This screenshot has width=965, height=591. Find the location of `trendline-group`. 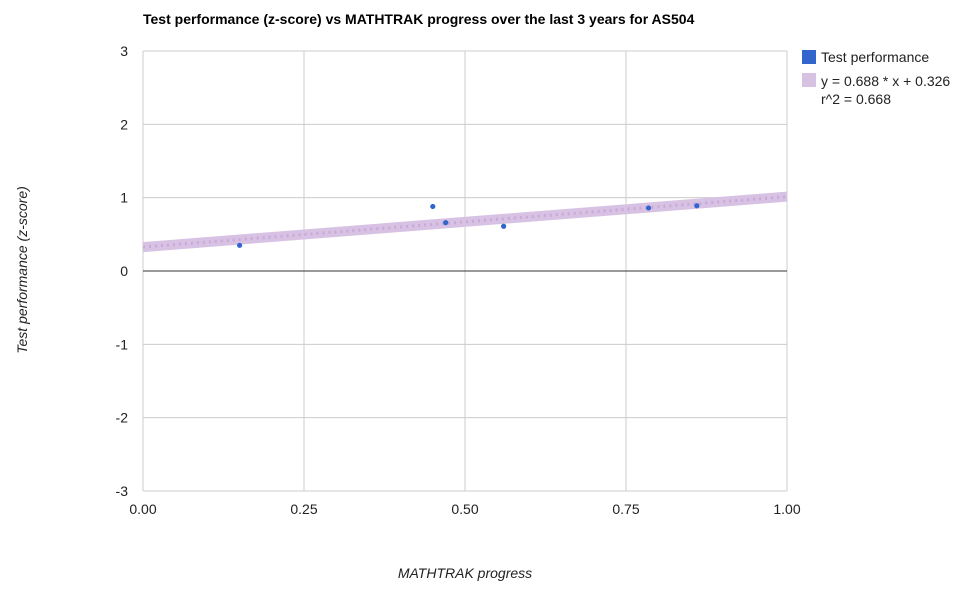

trendline-group is located at coordinates (465, 222).